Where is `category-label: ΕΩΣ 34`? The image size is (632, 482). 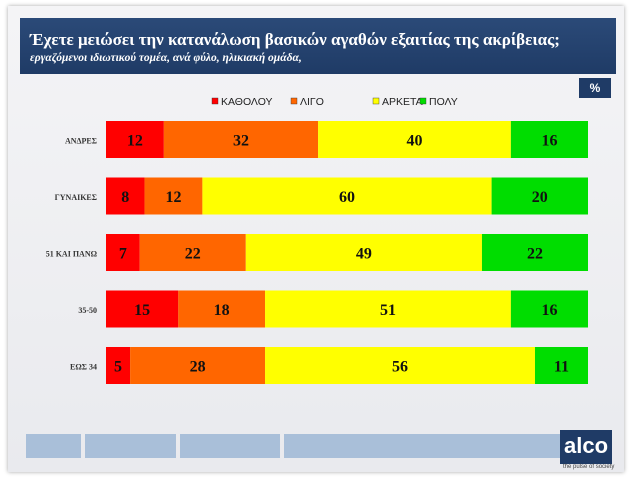 category-label: ΕΩΣ 34 is located at coordinates (83, 367).